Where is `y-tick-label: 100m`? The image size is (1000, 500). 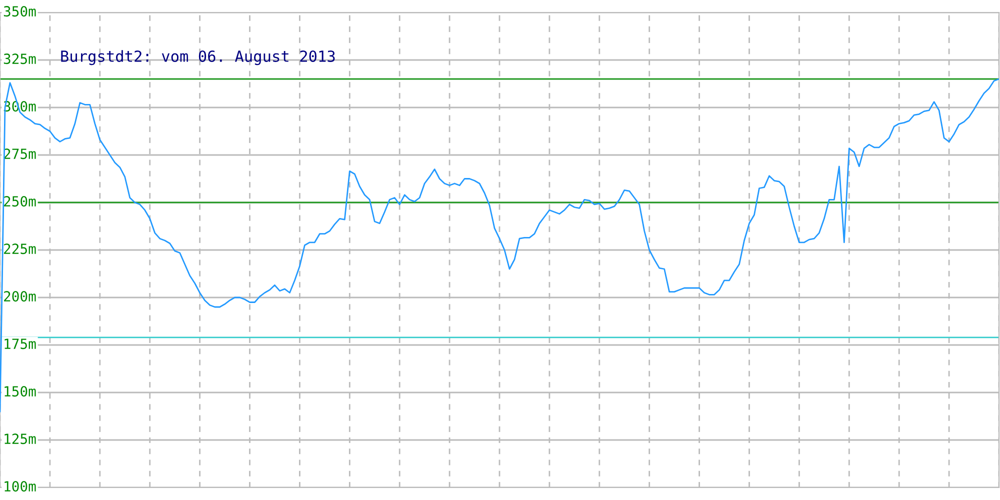
y-tick-label: 100m is located at coordinates (20, 486).